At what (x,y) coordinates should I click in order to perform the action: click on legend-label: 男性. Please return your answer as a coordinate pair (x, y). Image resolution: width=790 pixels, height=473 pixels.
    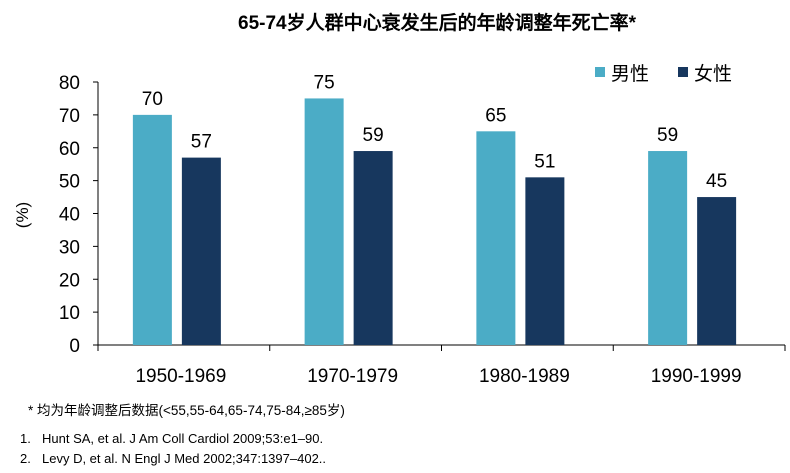
    Looking at the image, I should click on (630, 74).